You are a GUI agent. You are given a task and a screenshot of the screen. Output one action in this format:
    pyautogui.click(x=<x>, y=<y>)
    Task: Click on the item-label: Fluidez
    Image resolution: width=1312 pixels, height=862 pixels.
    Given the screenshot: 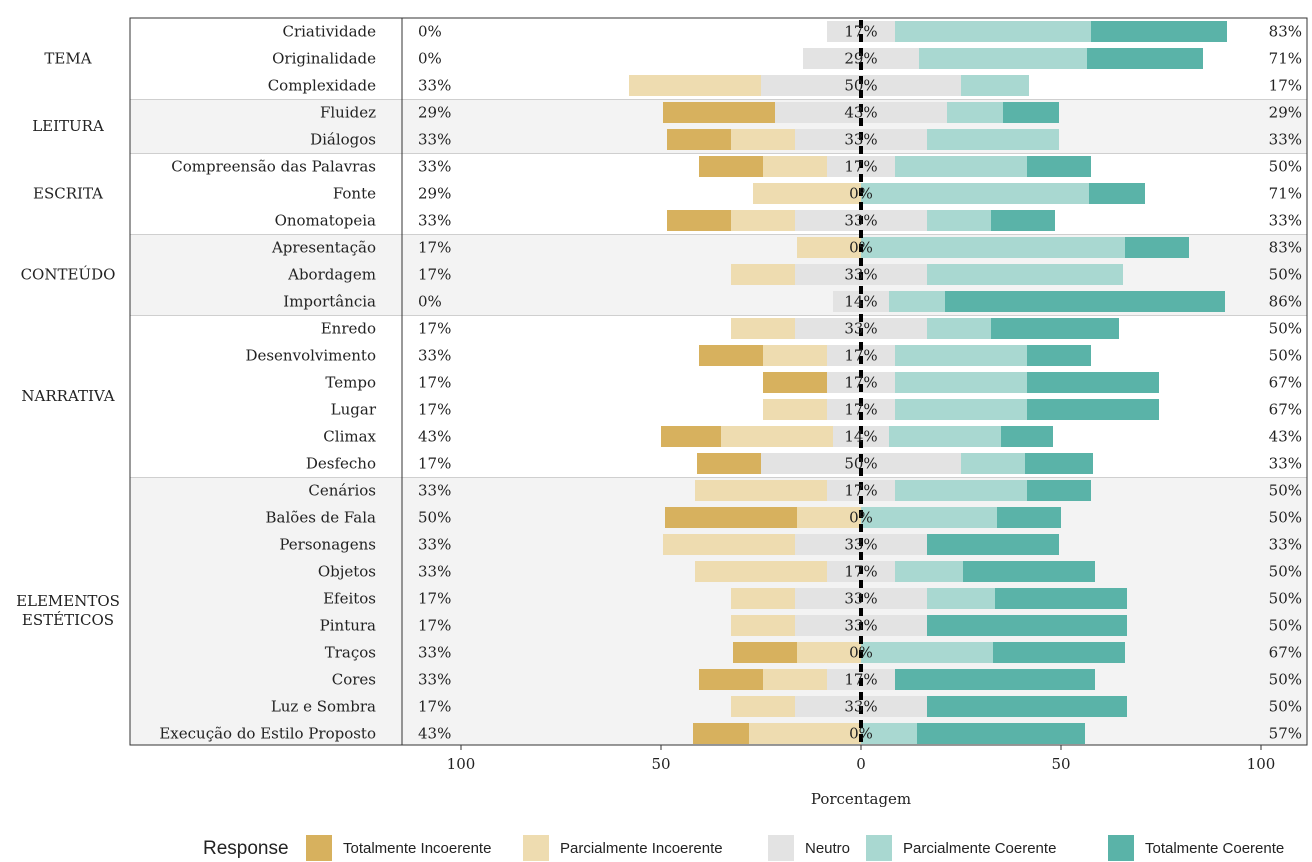 What is the action you would take?
    pyautogui.click(x=348, y=113)
    